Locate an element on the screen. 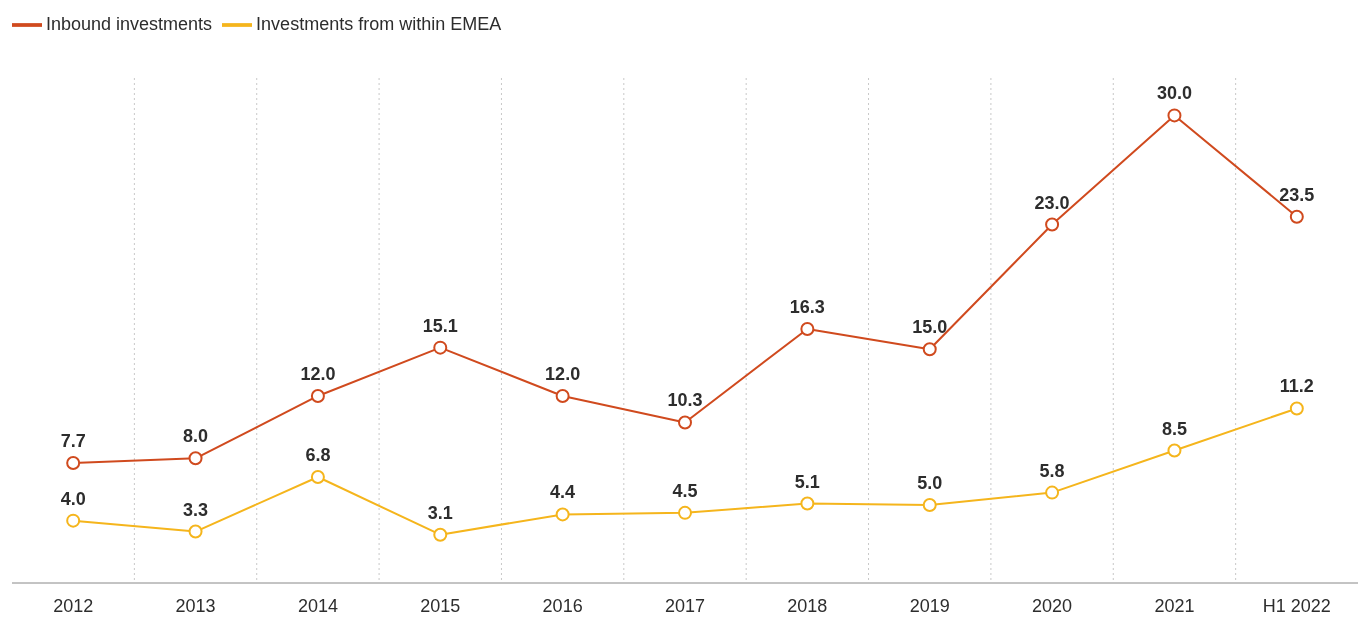  x-tick-label: 2016 is located at coordinates (562, 605).